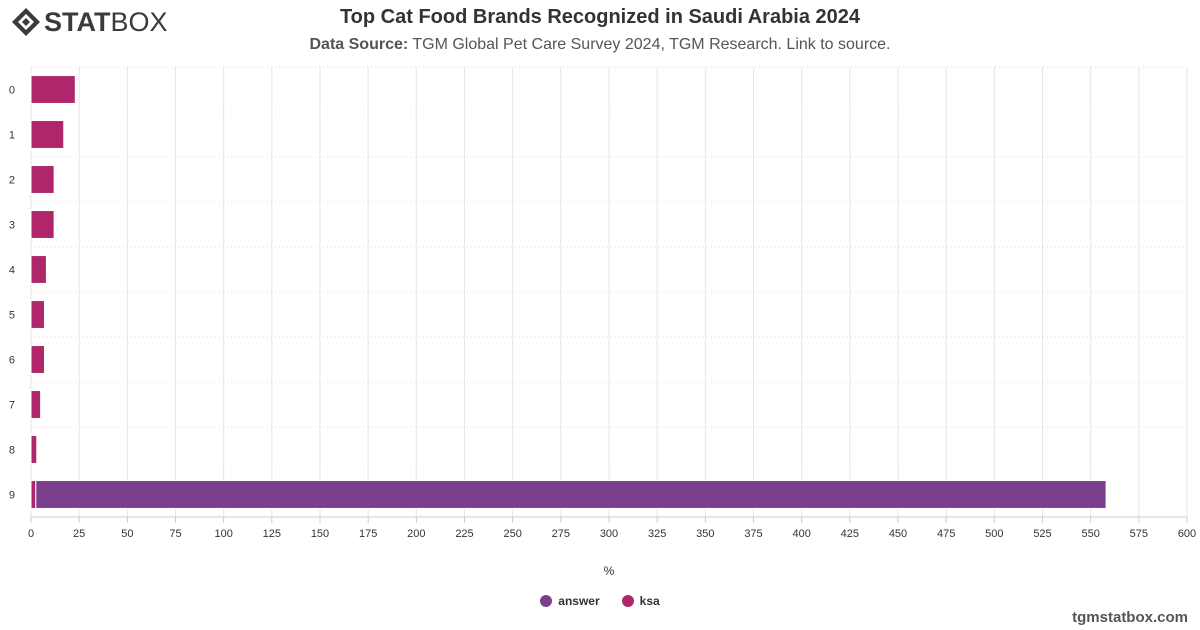 This screenshot has height=630, width=1200. I want to click on y-tick-label: 8, so click(12, 451).